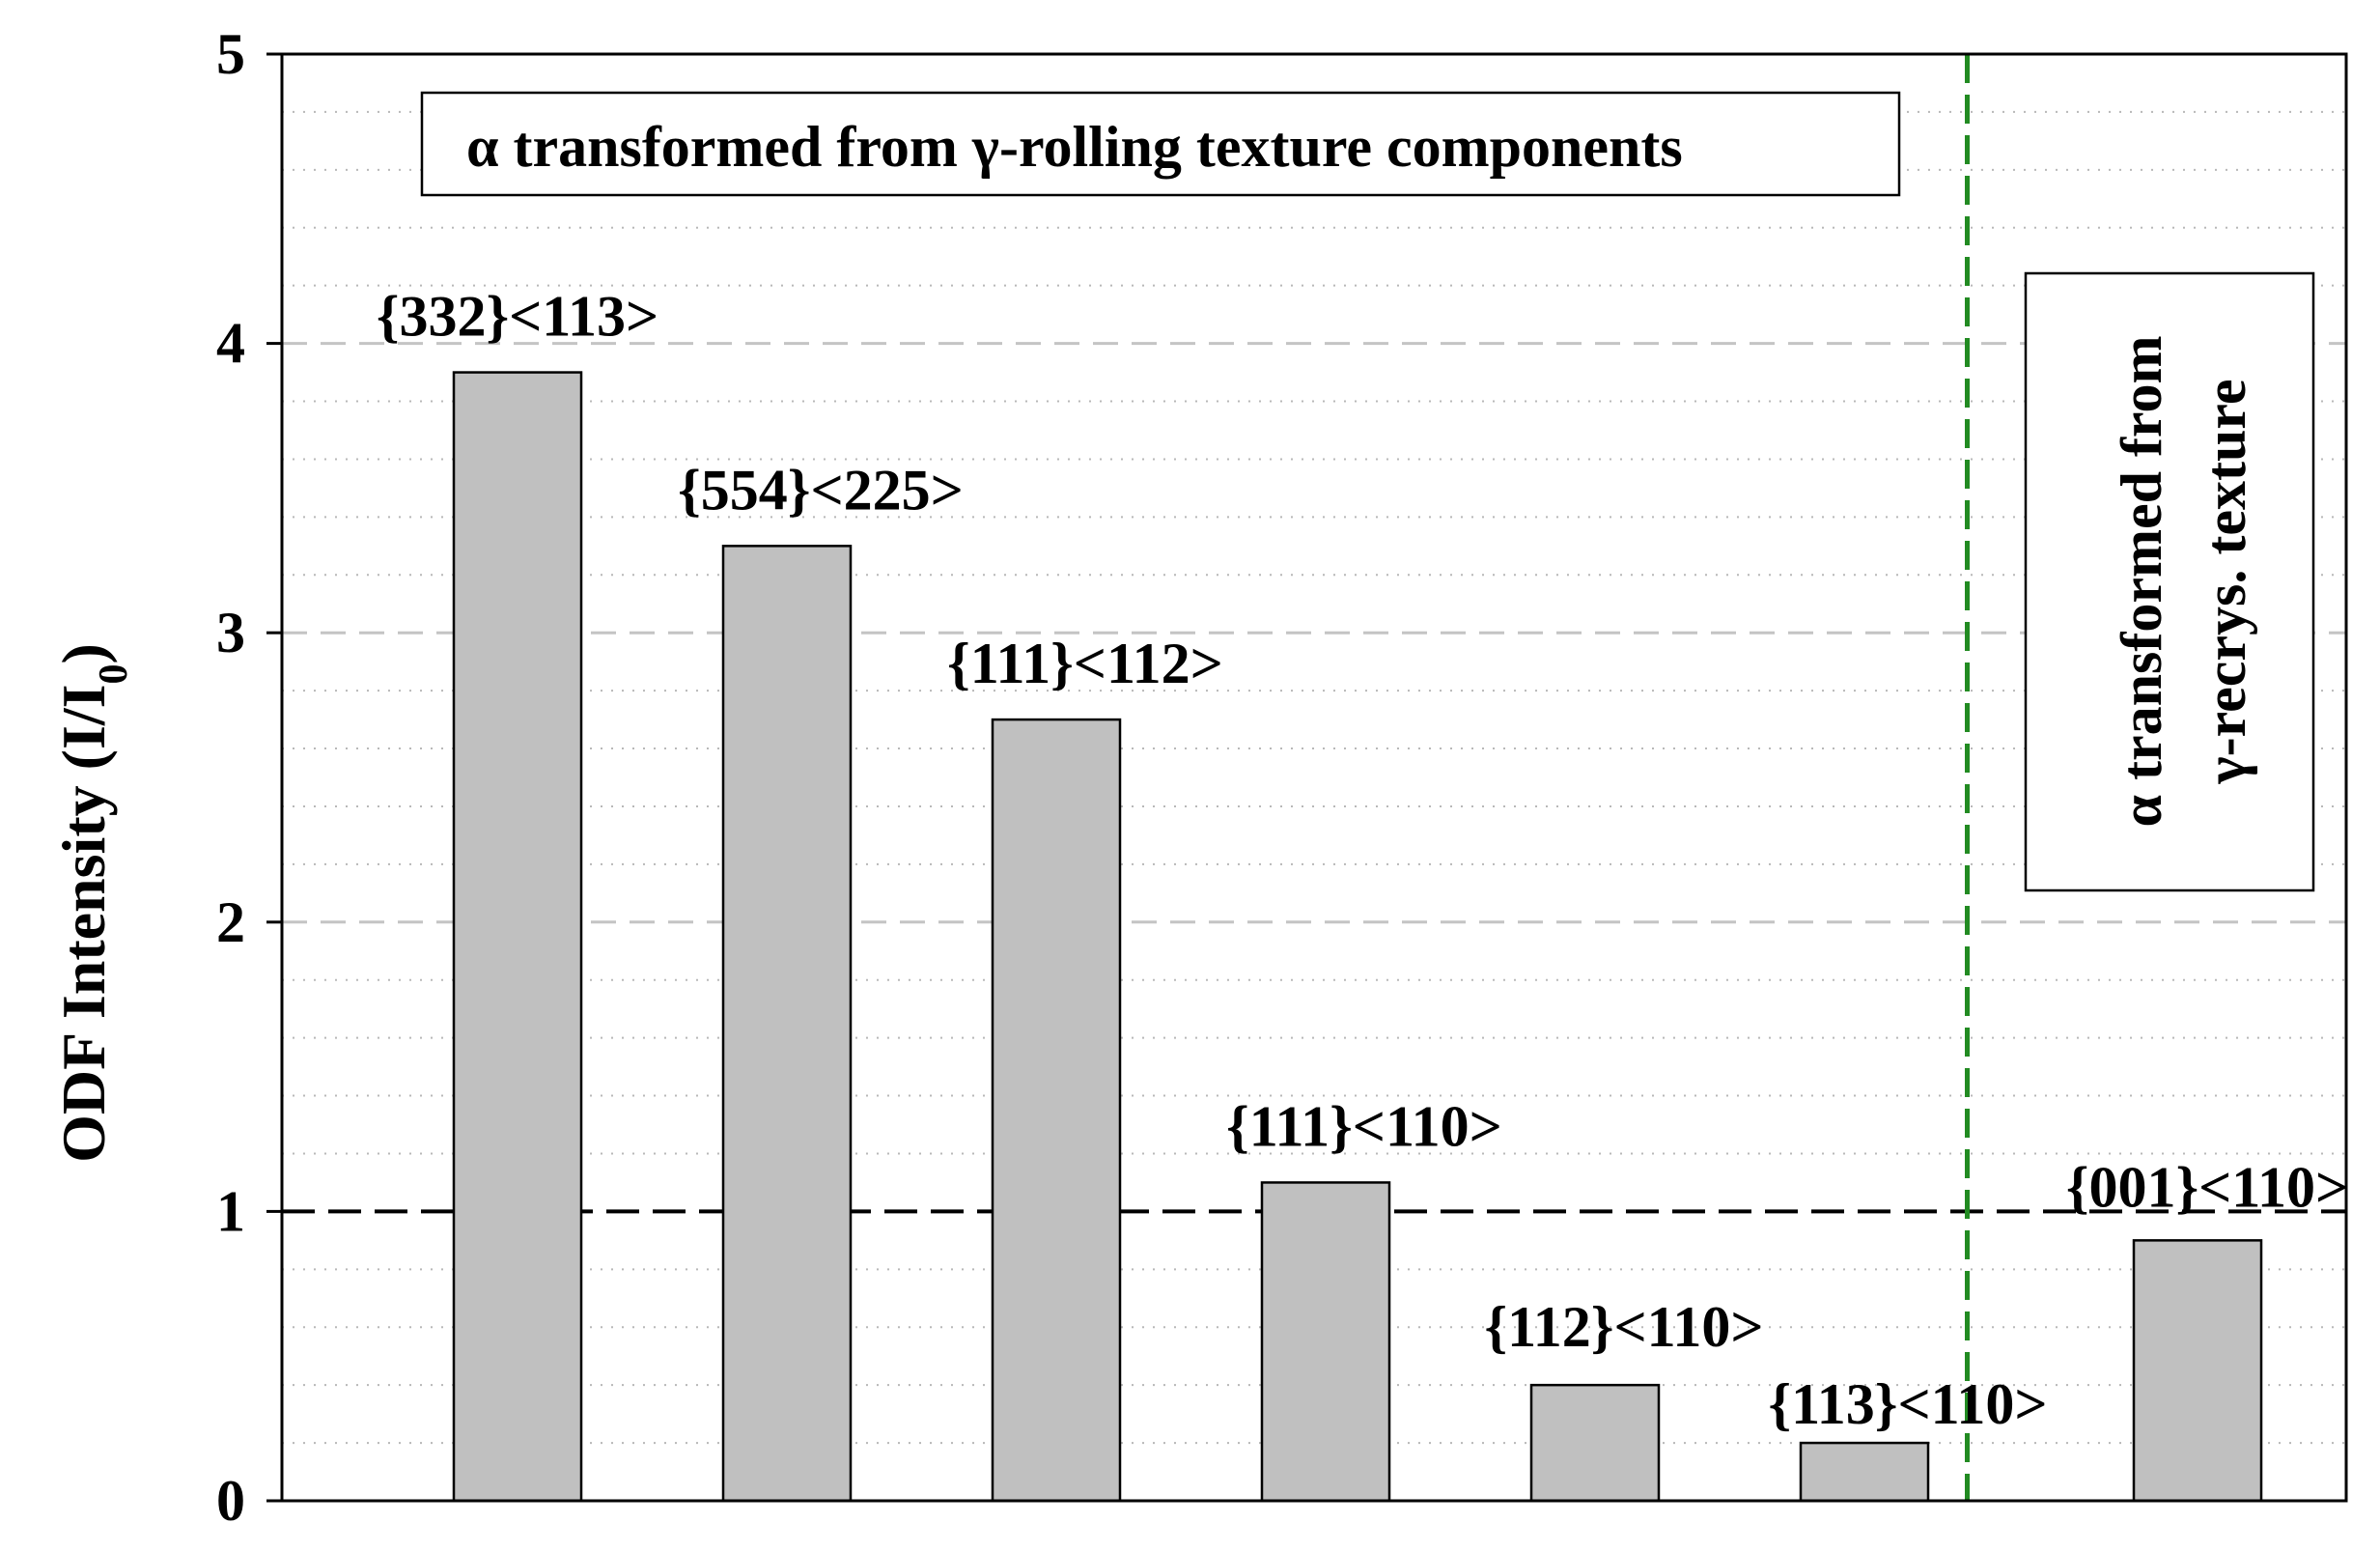 This screenshot has width=2380, height=1551. What do you see at coordinates (2226, 582) in the screenshot?
I see `recrys-annotation-line2: γ-recrys. texture` at bounding box center [2226, 582].